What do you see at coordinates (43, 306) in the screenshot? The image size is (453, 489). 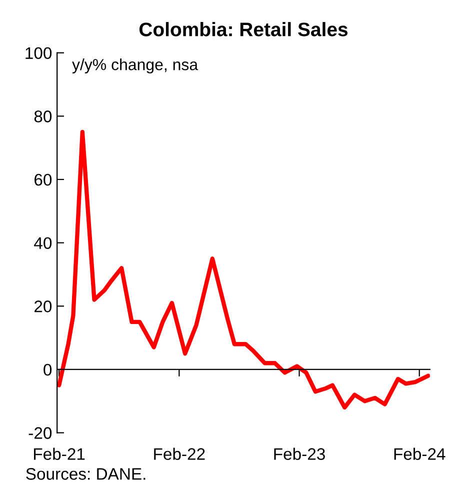 I see `y-tick-label: 20` at bounding box center [43, 306].